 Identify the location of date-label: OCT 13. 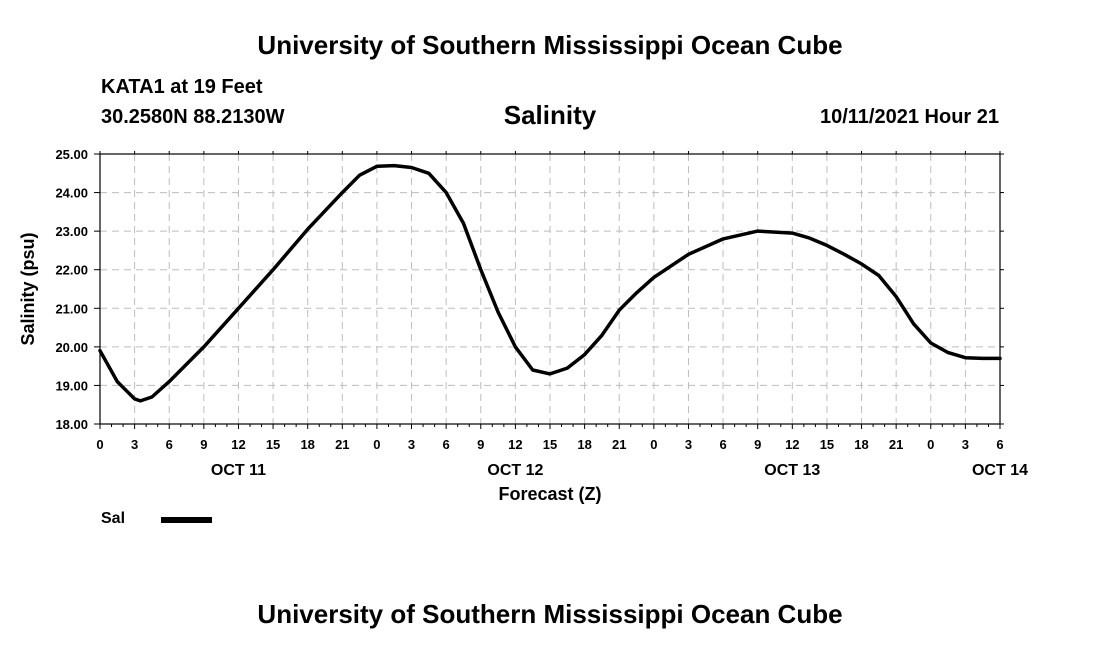
(792, 470).